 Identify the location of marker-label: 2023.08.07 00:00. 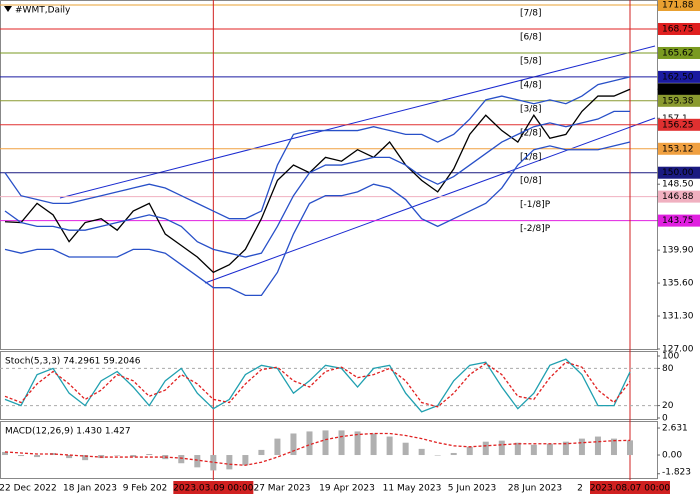
(630, 489).